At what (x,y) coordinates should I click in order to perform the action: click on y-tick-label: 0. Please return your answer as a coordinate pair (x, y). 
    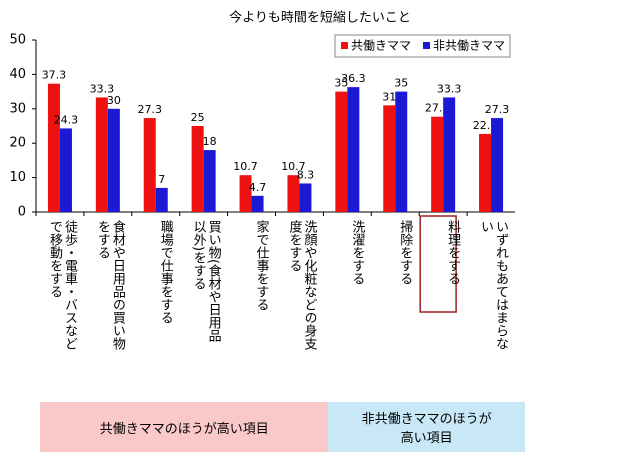
    Looking at the image, I should click on (22, 212).